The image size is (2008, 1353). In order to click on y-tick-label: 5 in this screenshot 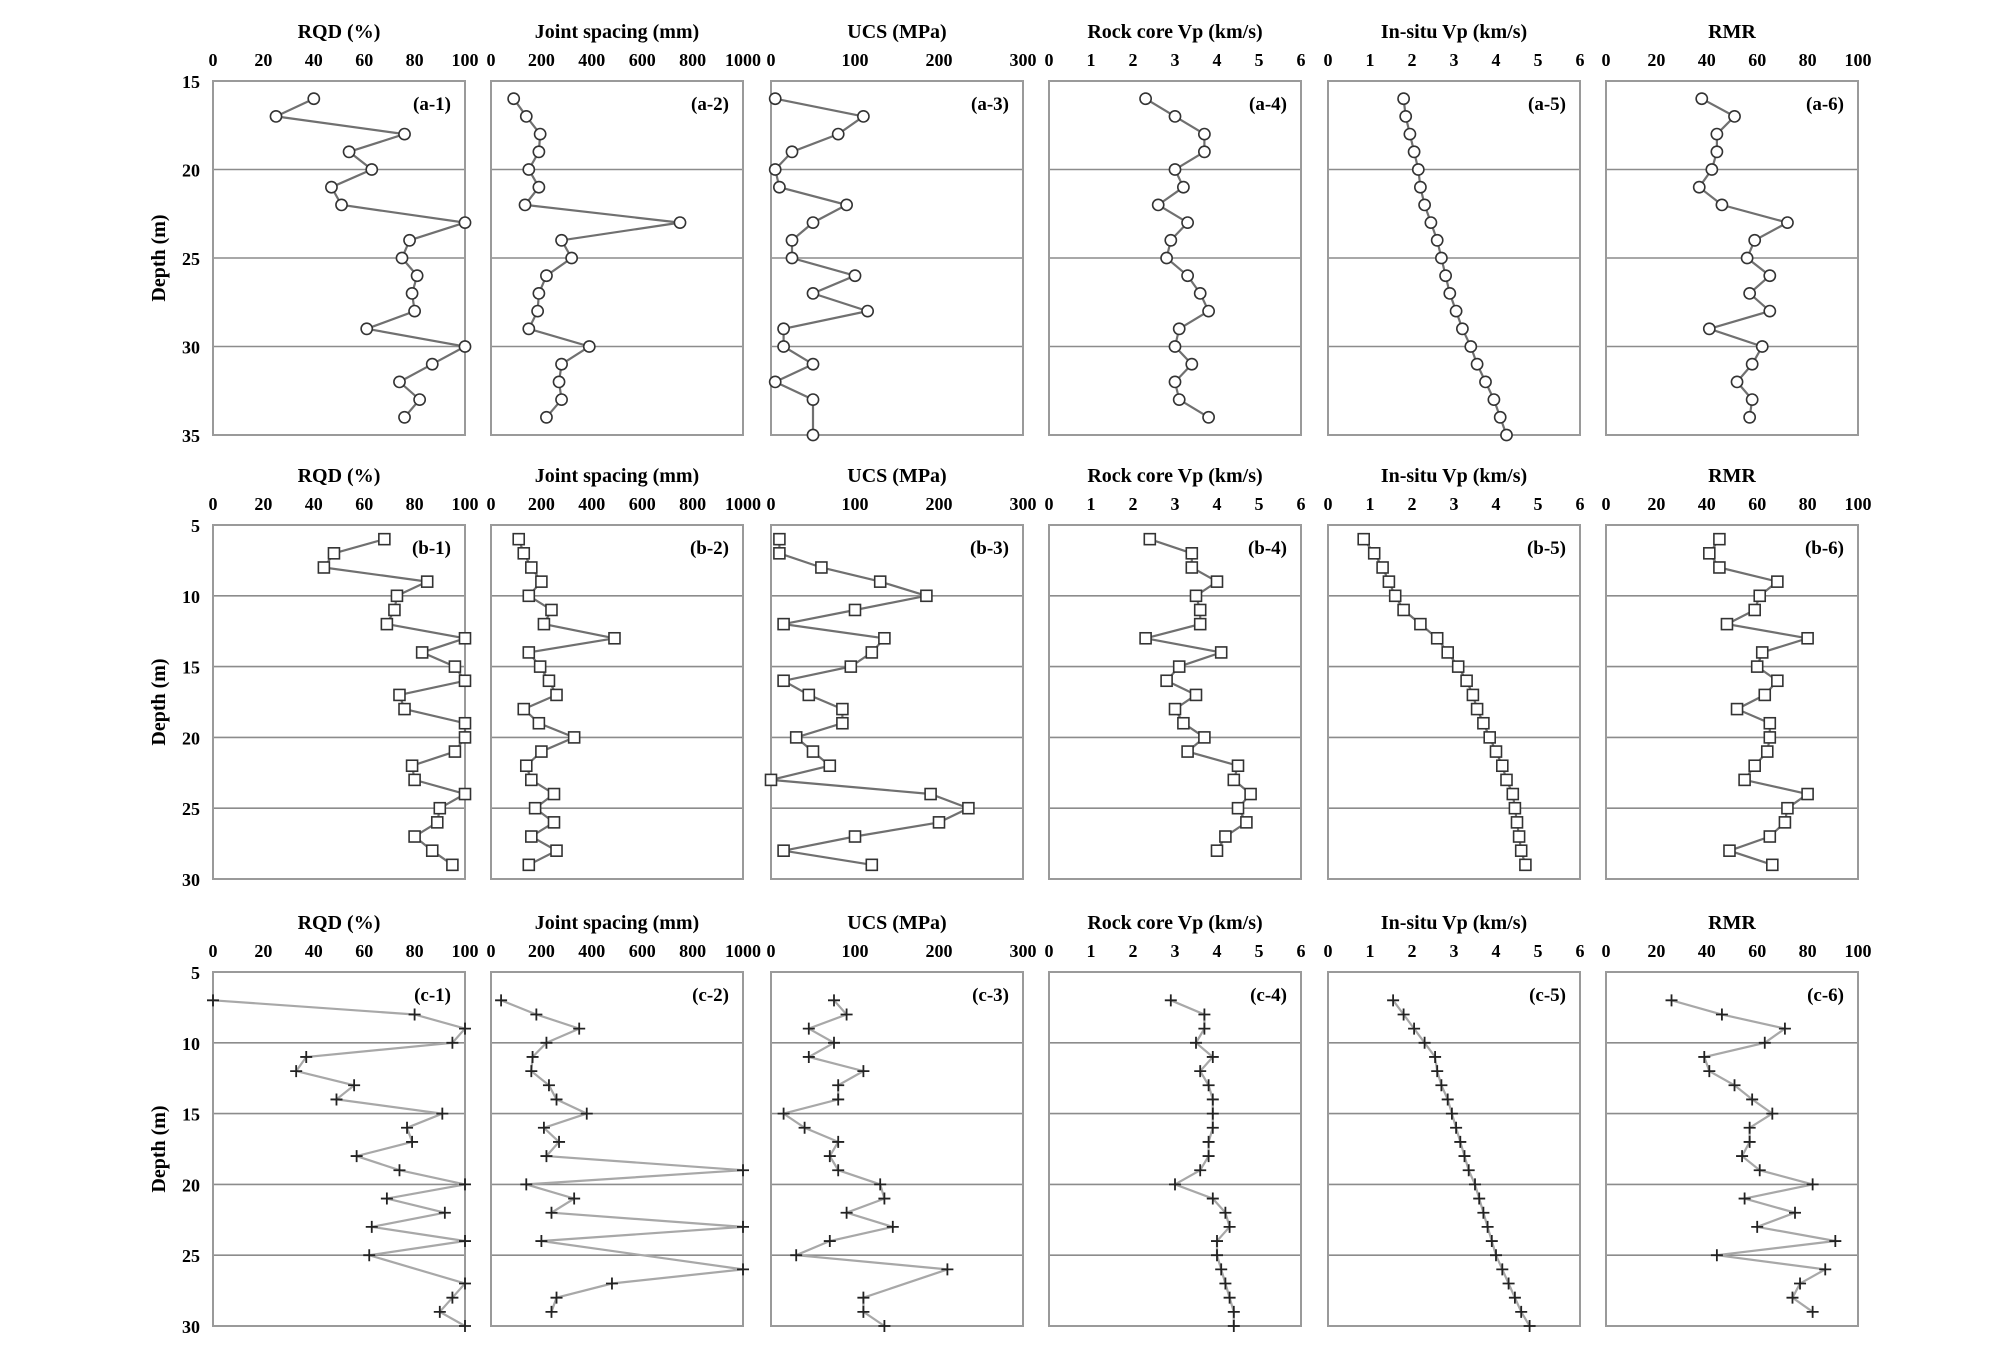, I will do `click(195, 526)`.